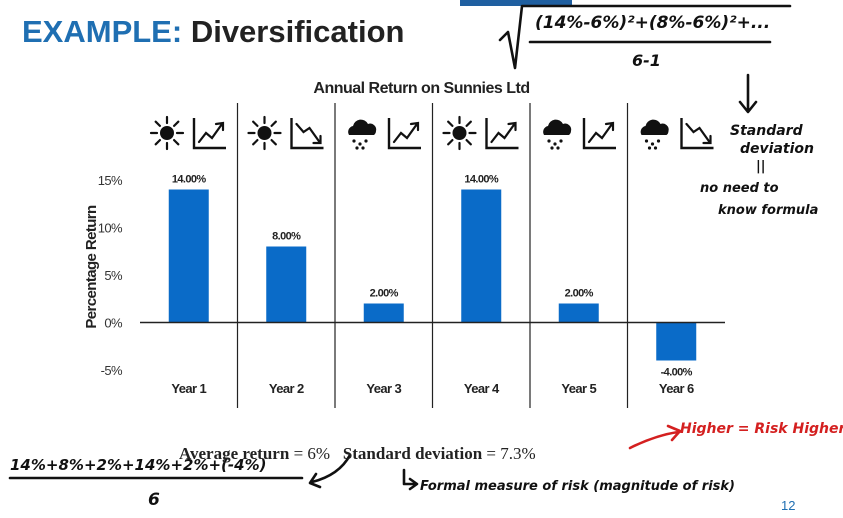  What do you see at coordinates (102, 31) in the screenshot?
I see `title-prefix: EXAMPLE:` at bounding box center [102, 31].